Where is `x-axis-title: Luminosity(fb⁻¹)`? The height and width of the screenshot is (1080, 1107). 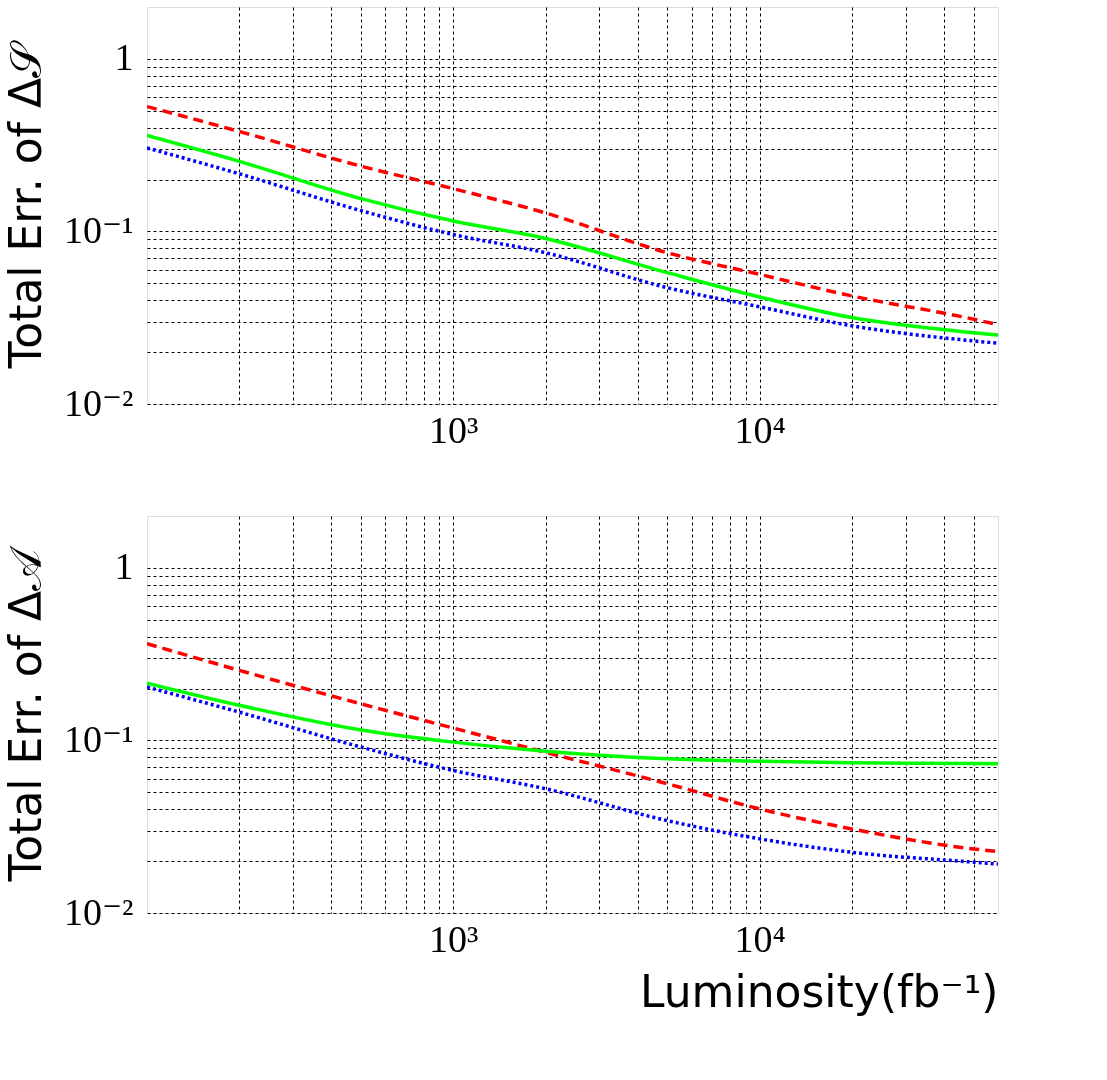 x-axis-title: Luminosity(fb⁻¹) is located at coordinates (819, 991).